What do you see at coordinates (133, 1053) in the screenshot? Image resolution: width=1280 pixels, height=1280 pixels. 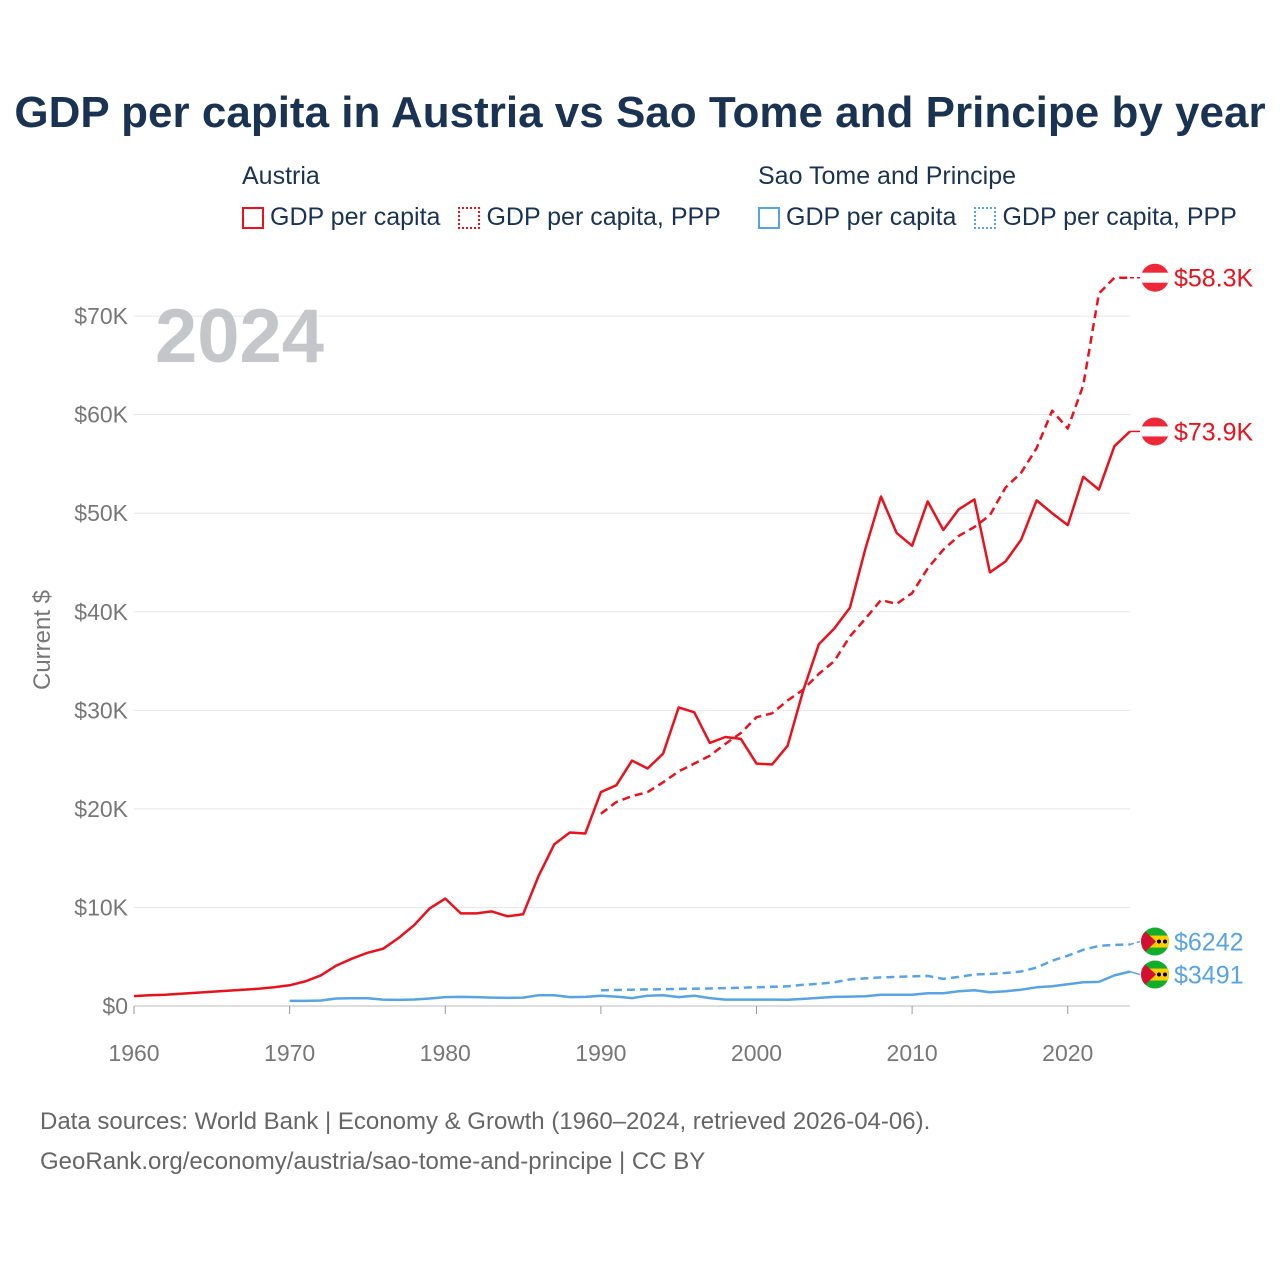 I see `x-tick-label: 1960` at bounding box center [133, 1053].